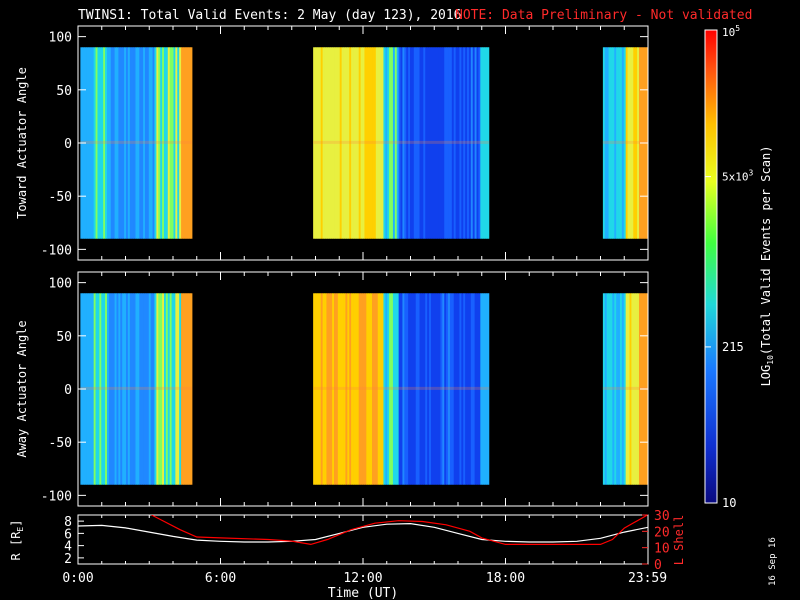  What do you see at coordinates (60, 284) in the screenshot?
I see `ytick-label: 100` at bounding box center [60, 284].